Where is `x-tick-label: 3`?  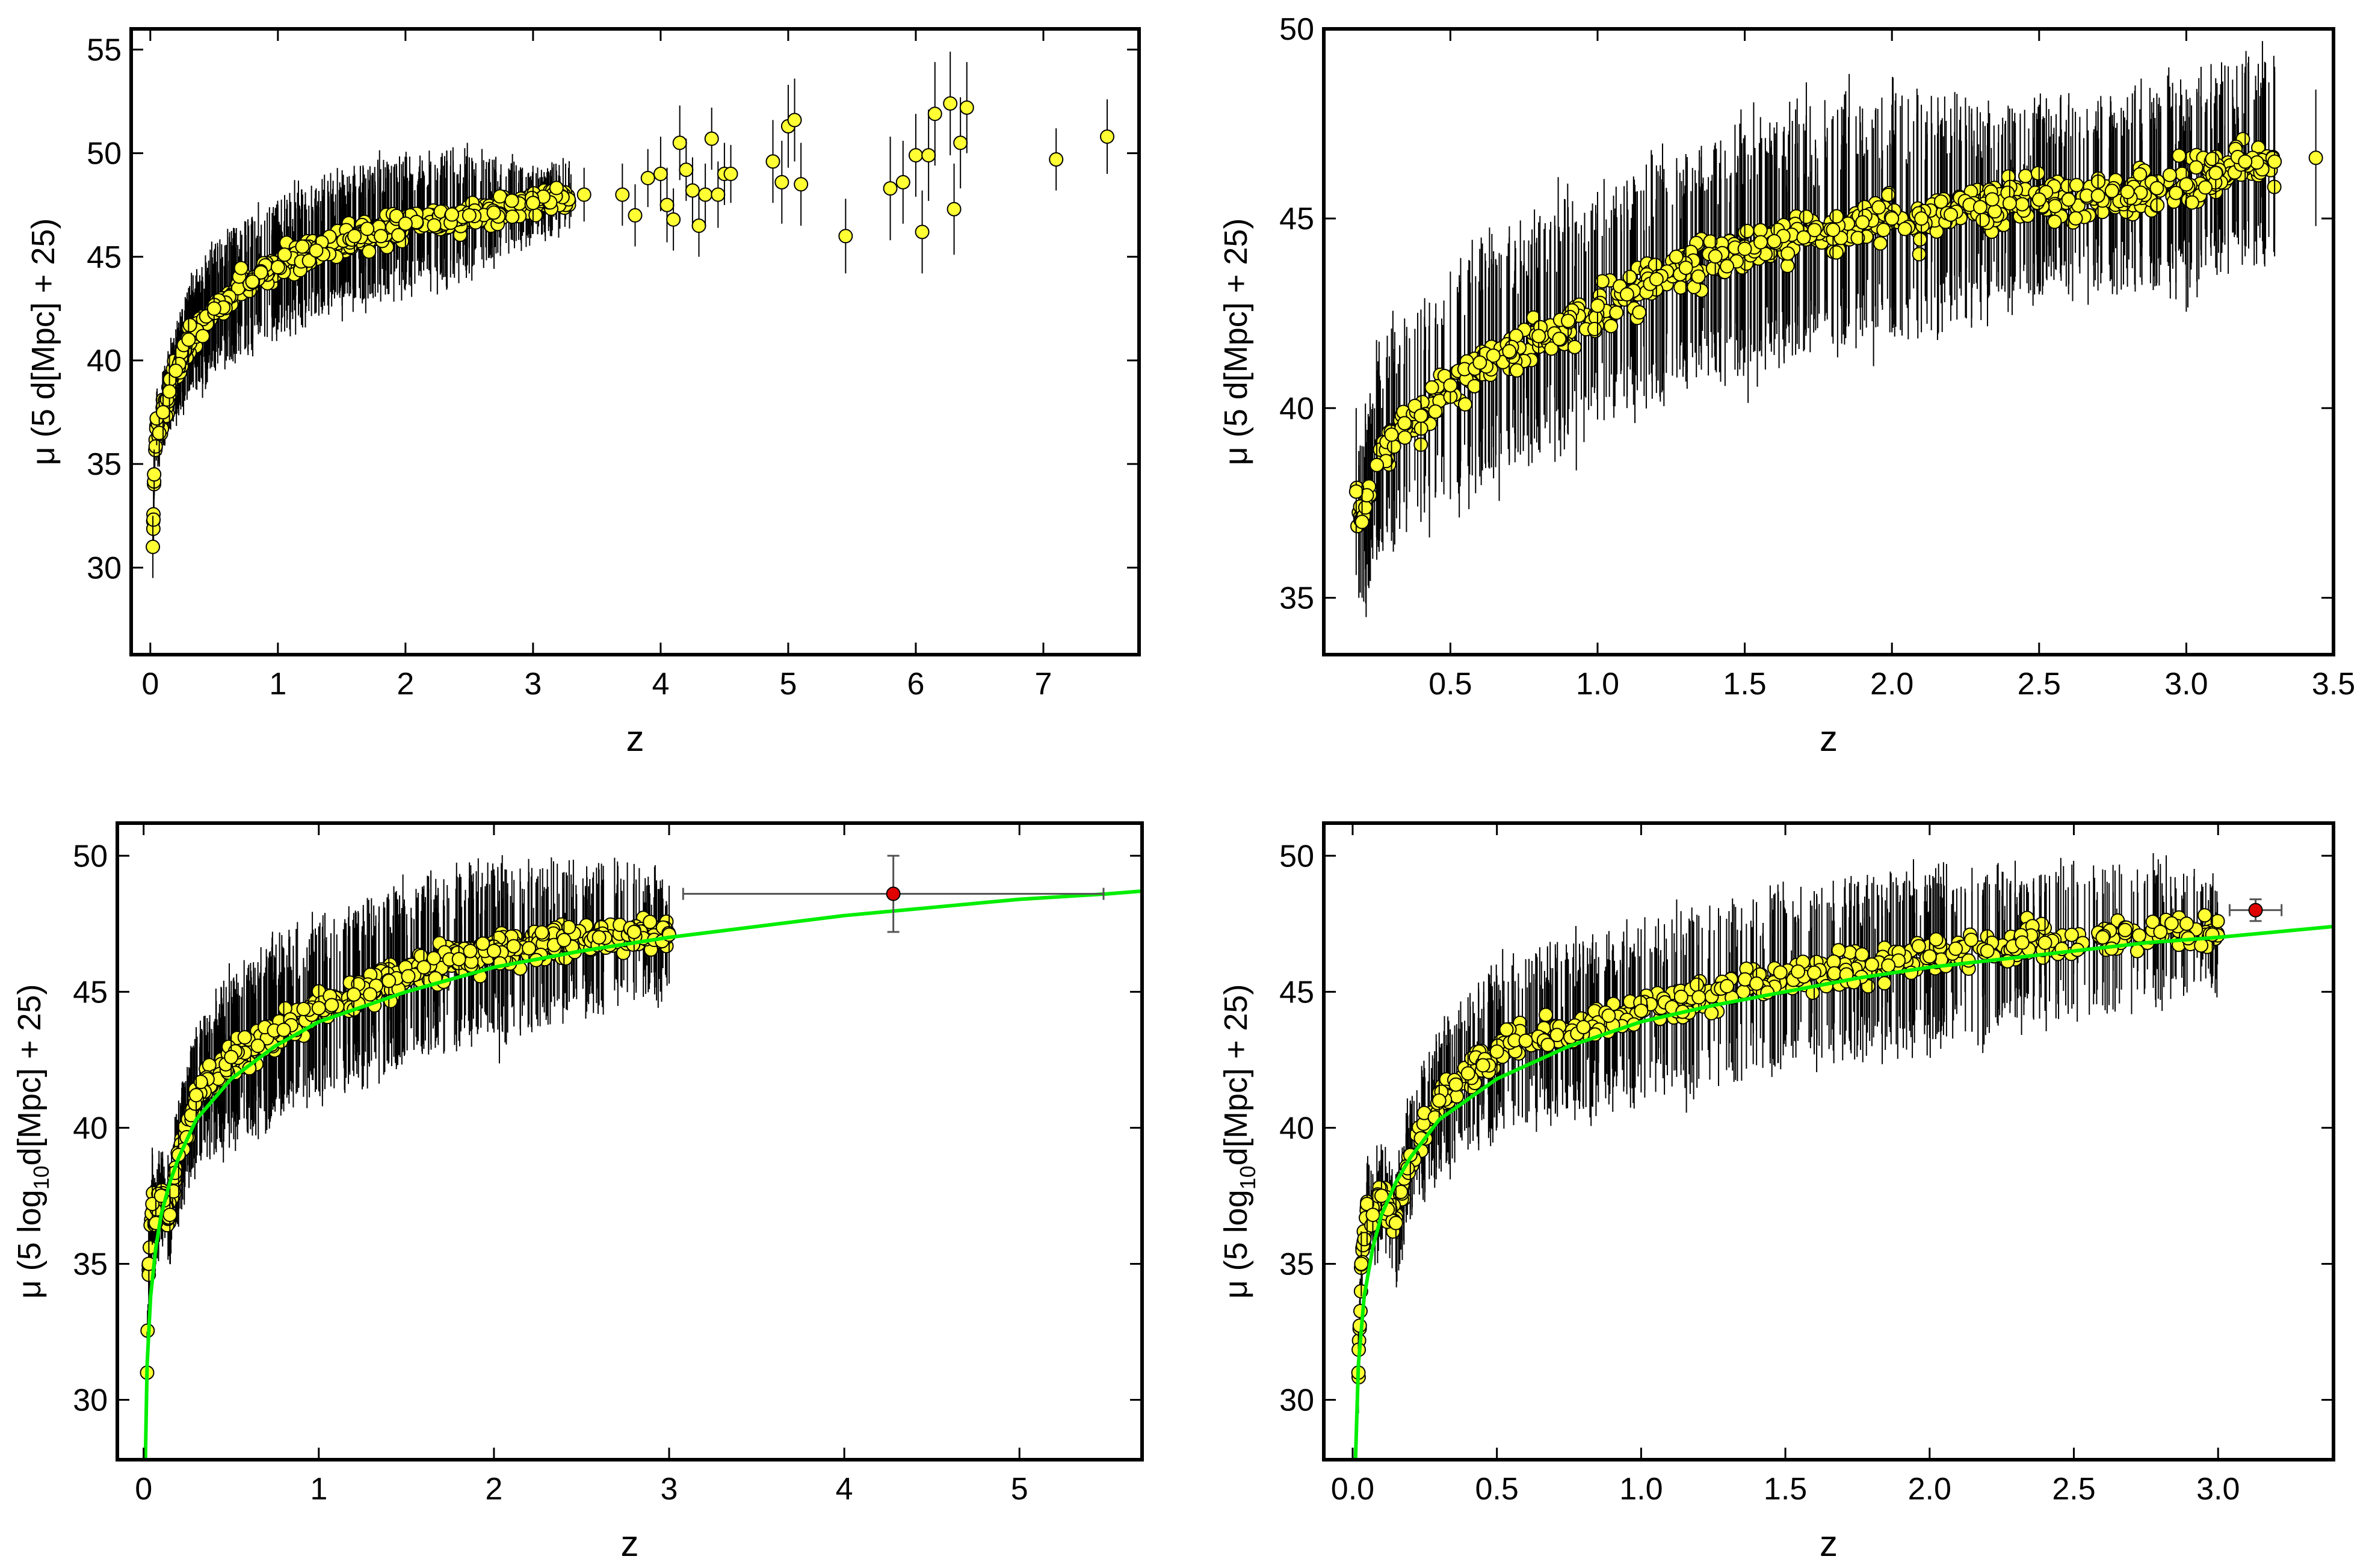 x-tick-label: 3 is located at coordinates (669, 1489).